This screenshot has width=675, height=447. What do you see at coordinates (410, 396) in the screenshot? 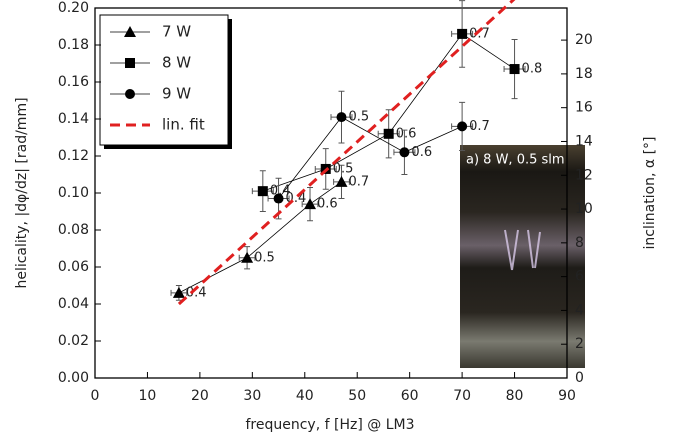
I see `x-tick-label: 60` at bounding box center [410, 396].